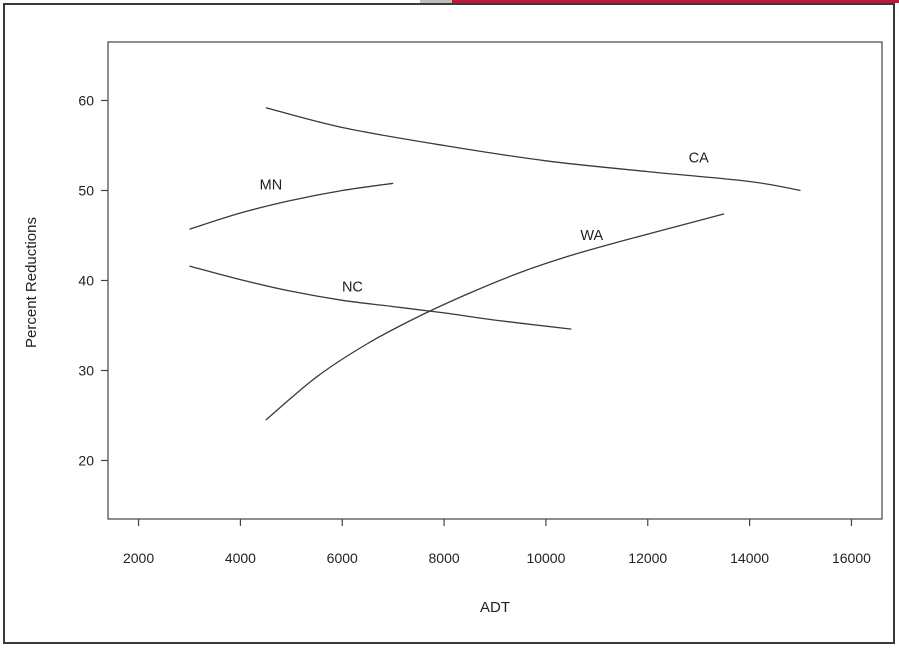 The width and height of the screenshot is (899, 648). I want to click on x-axis-title: ADT, so click(495, 607).